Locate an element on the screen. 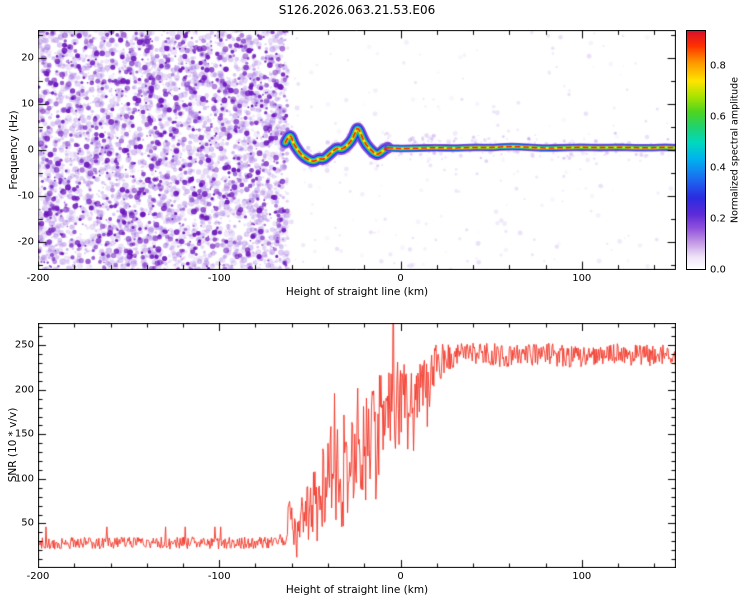  figure-title: S126.2026.063.21.53.E06 is located at coordinates (357, 10).